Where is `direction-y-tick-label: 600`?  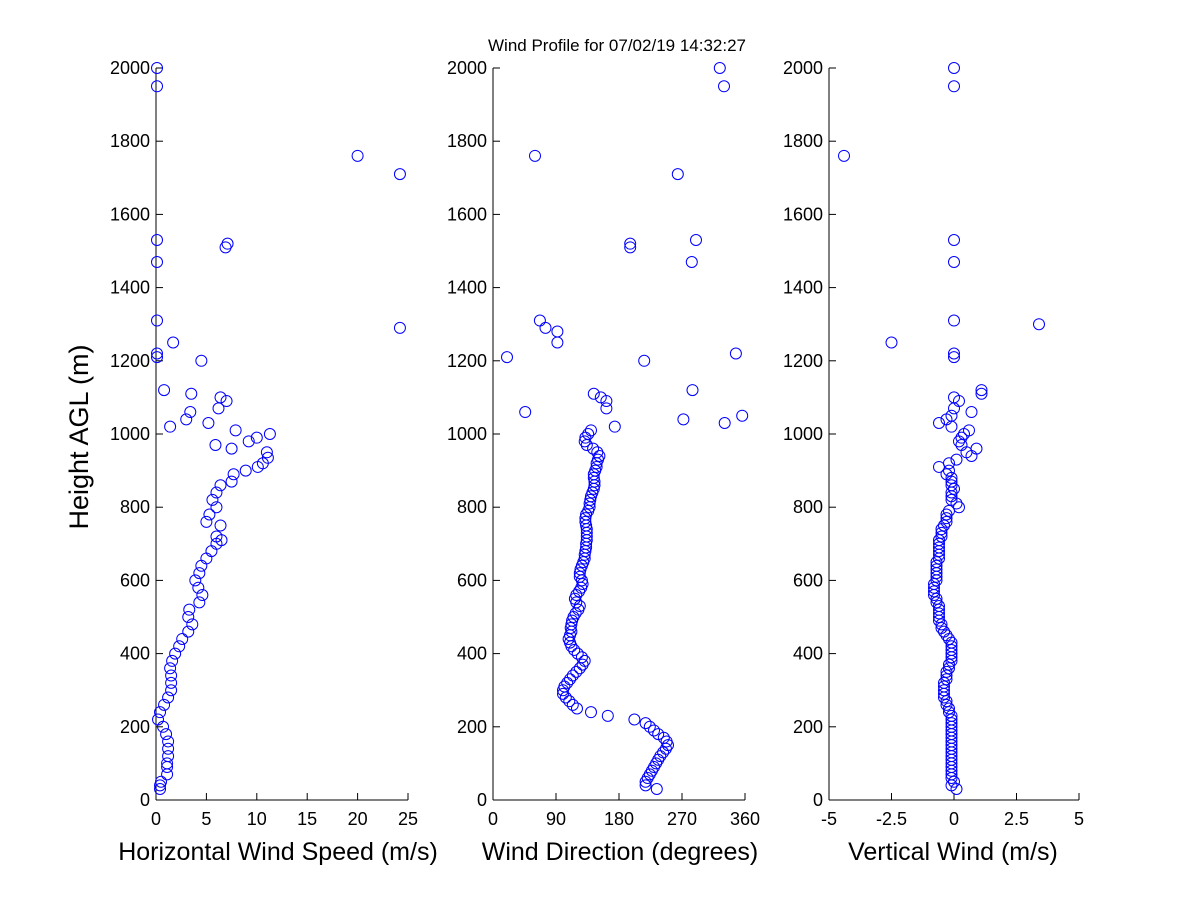
direction-y-tick-label: 600 is located at coordinates (472, 580).